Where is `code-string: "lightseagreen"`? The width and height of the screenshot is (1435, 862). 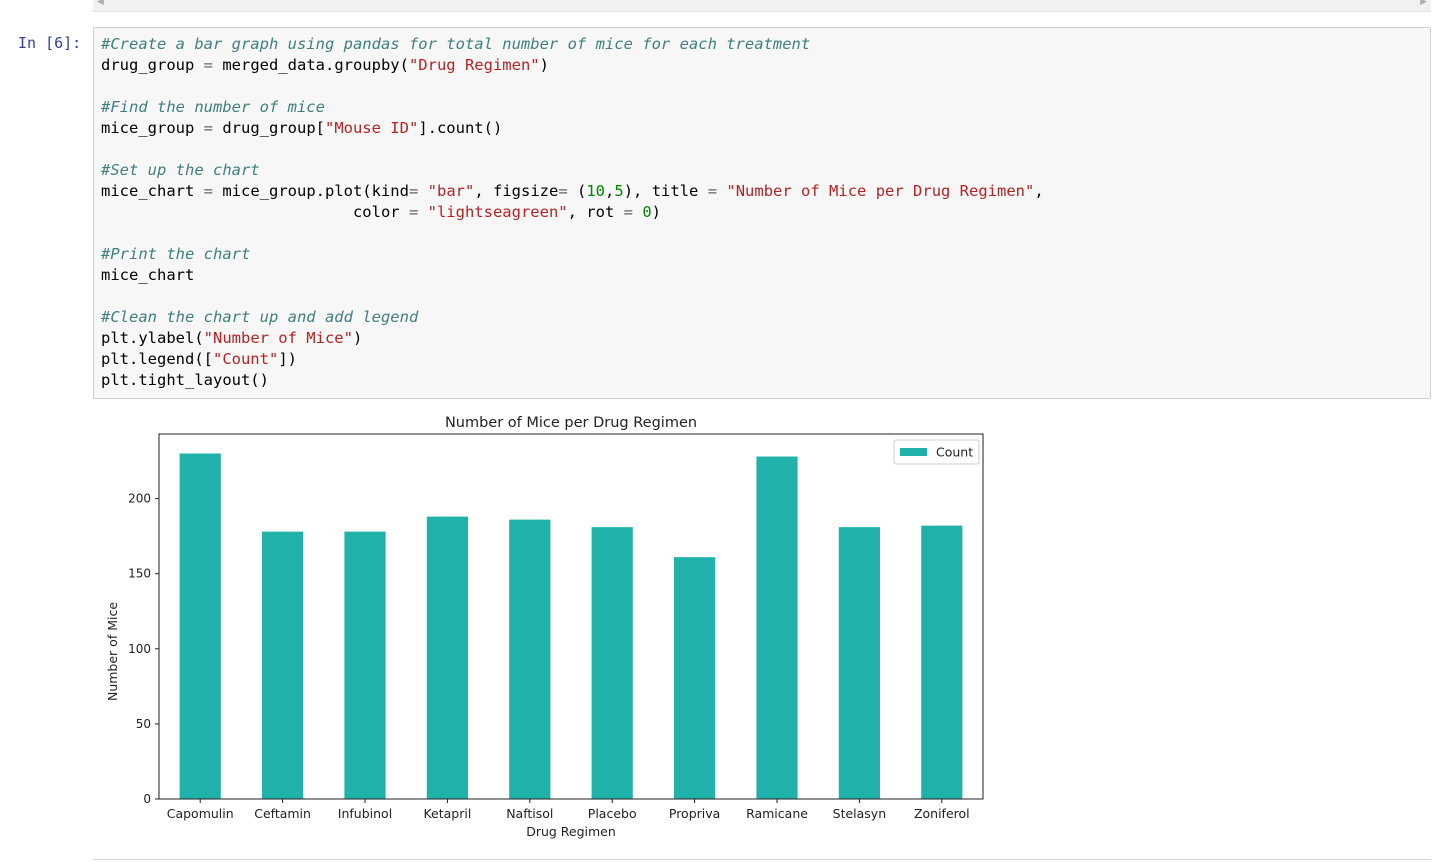 code-string: "lightseagreen" is located at coordinates (497, 212).